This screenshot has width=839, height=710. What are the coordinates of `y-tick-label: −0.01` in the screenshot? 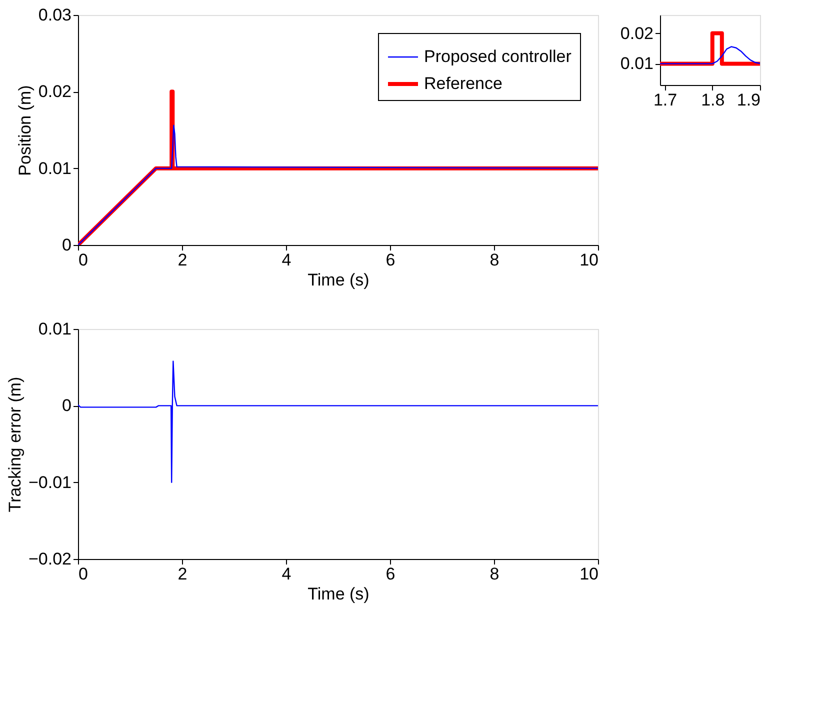 It's located at (50, 482).